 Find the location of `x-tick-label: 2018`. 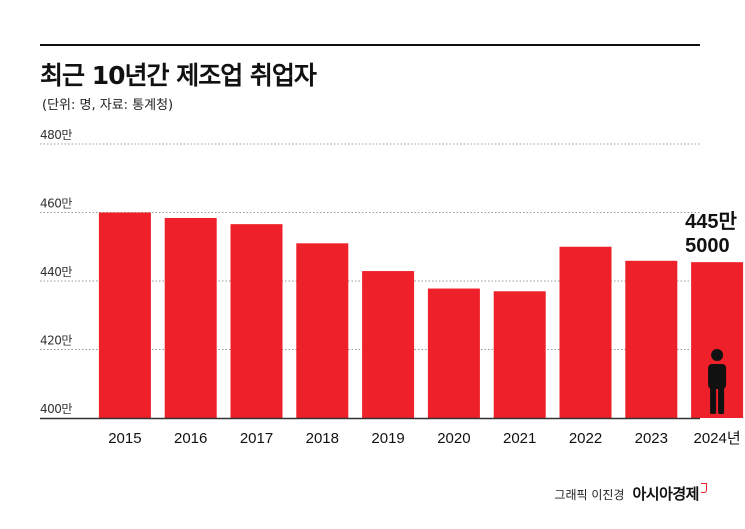

x-tick-label: 2018 is located at coordinates (322, 438).